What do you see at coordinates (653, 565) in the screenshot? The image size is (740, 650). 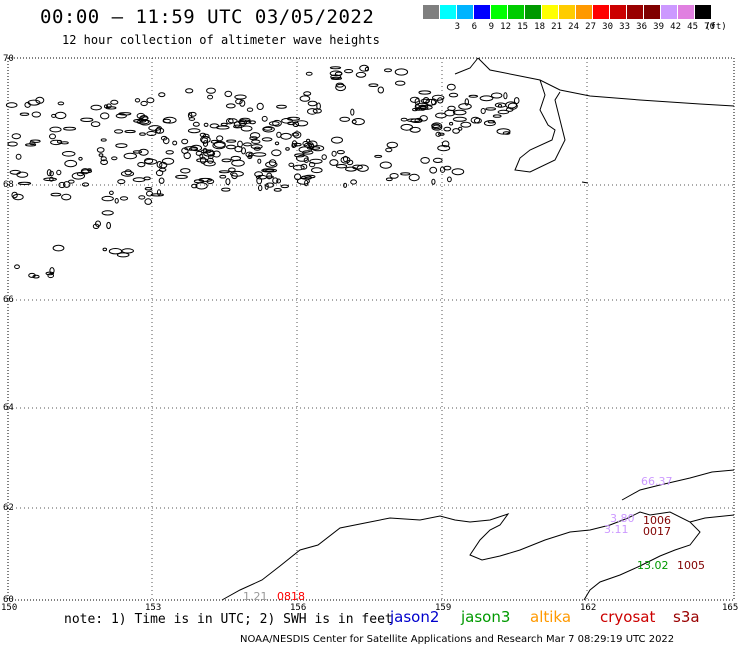 I see `track-value-4: 13.02` at bounding box center [653, 565].